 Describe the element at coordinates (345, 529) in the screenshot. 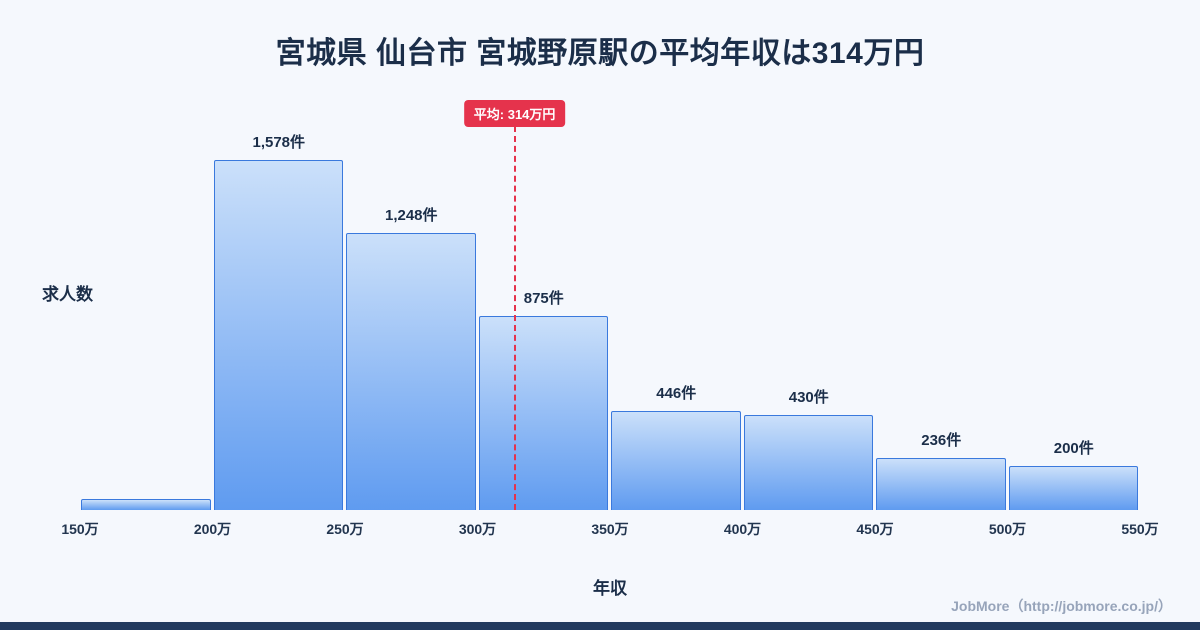

I see `x-tick-label: 250万` at that location.